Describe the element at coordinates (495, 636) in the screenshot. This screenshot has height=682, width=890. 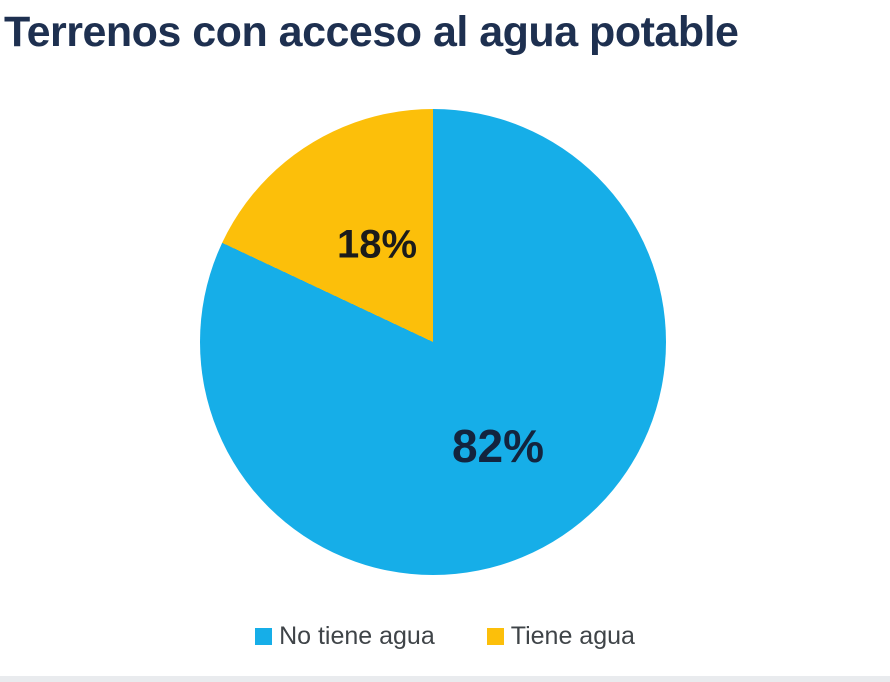
I see `legend-swatch-yellow-icon` at that location.